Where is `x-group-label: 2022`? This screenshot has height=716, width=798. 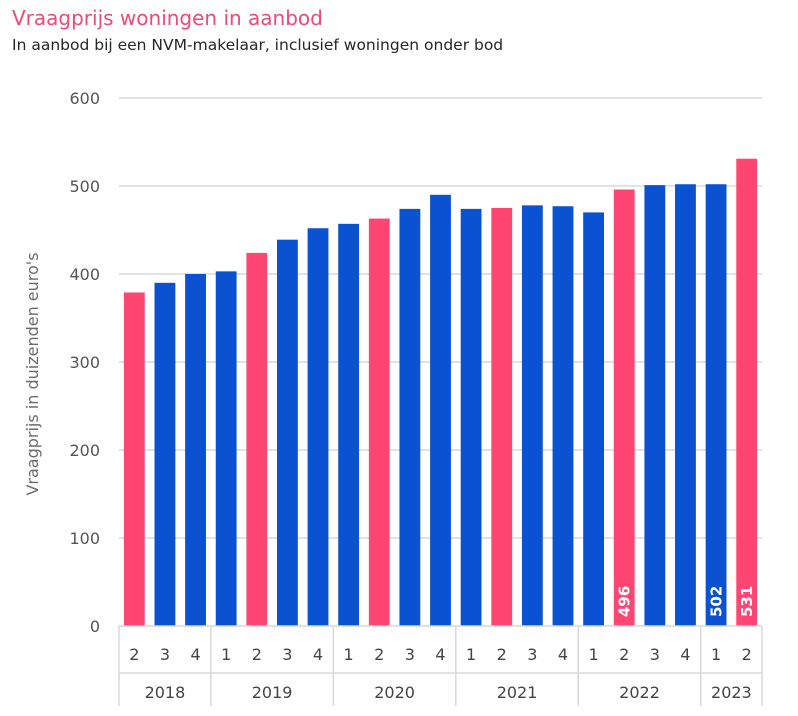
x-group-label: 2022 is located at coordinates (639, 692).